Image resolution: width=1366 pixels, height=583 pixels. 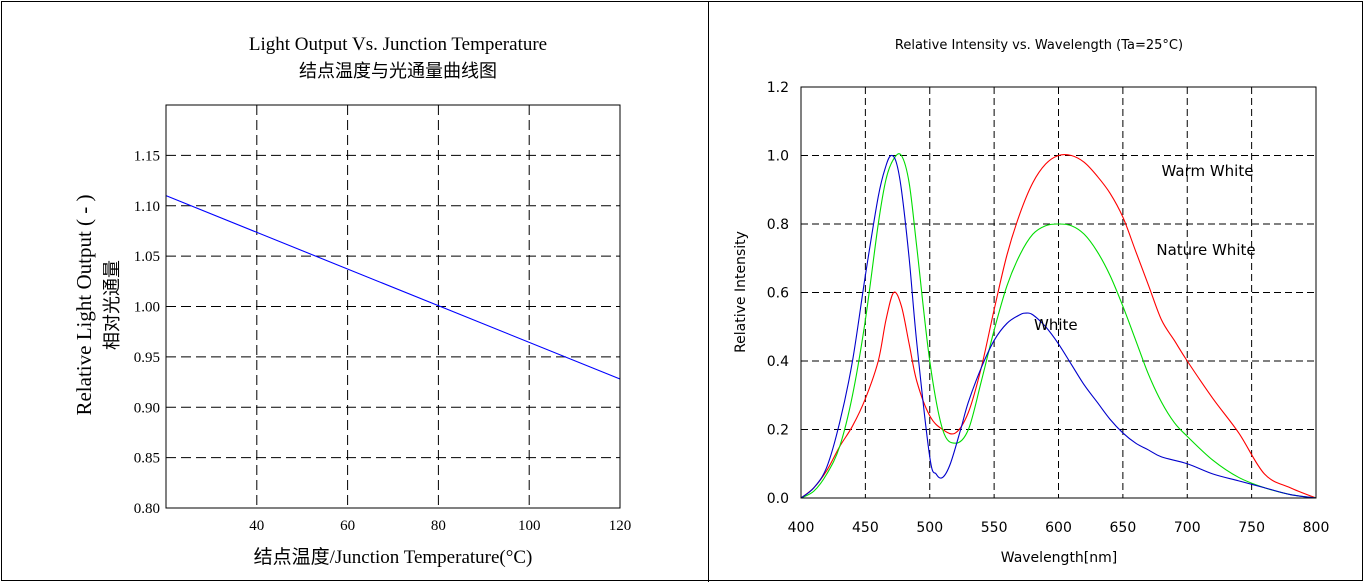 I want to click on chart2-x-tick-label: 550, so click(x=994, y=528).